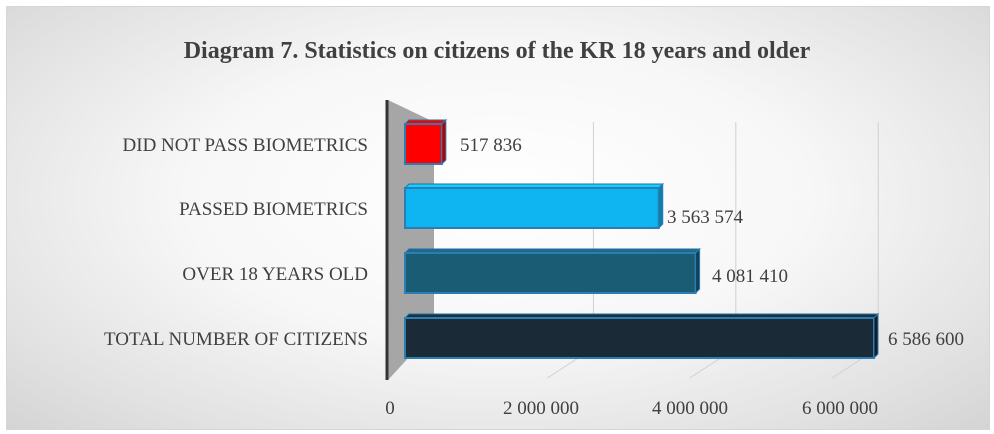 Image resolution: width=994 pixels, height=434 pixels. I want to click on back-wall, so click(411, 240).